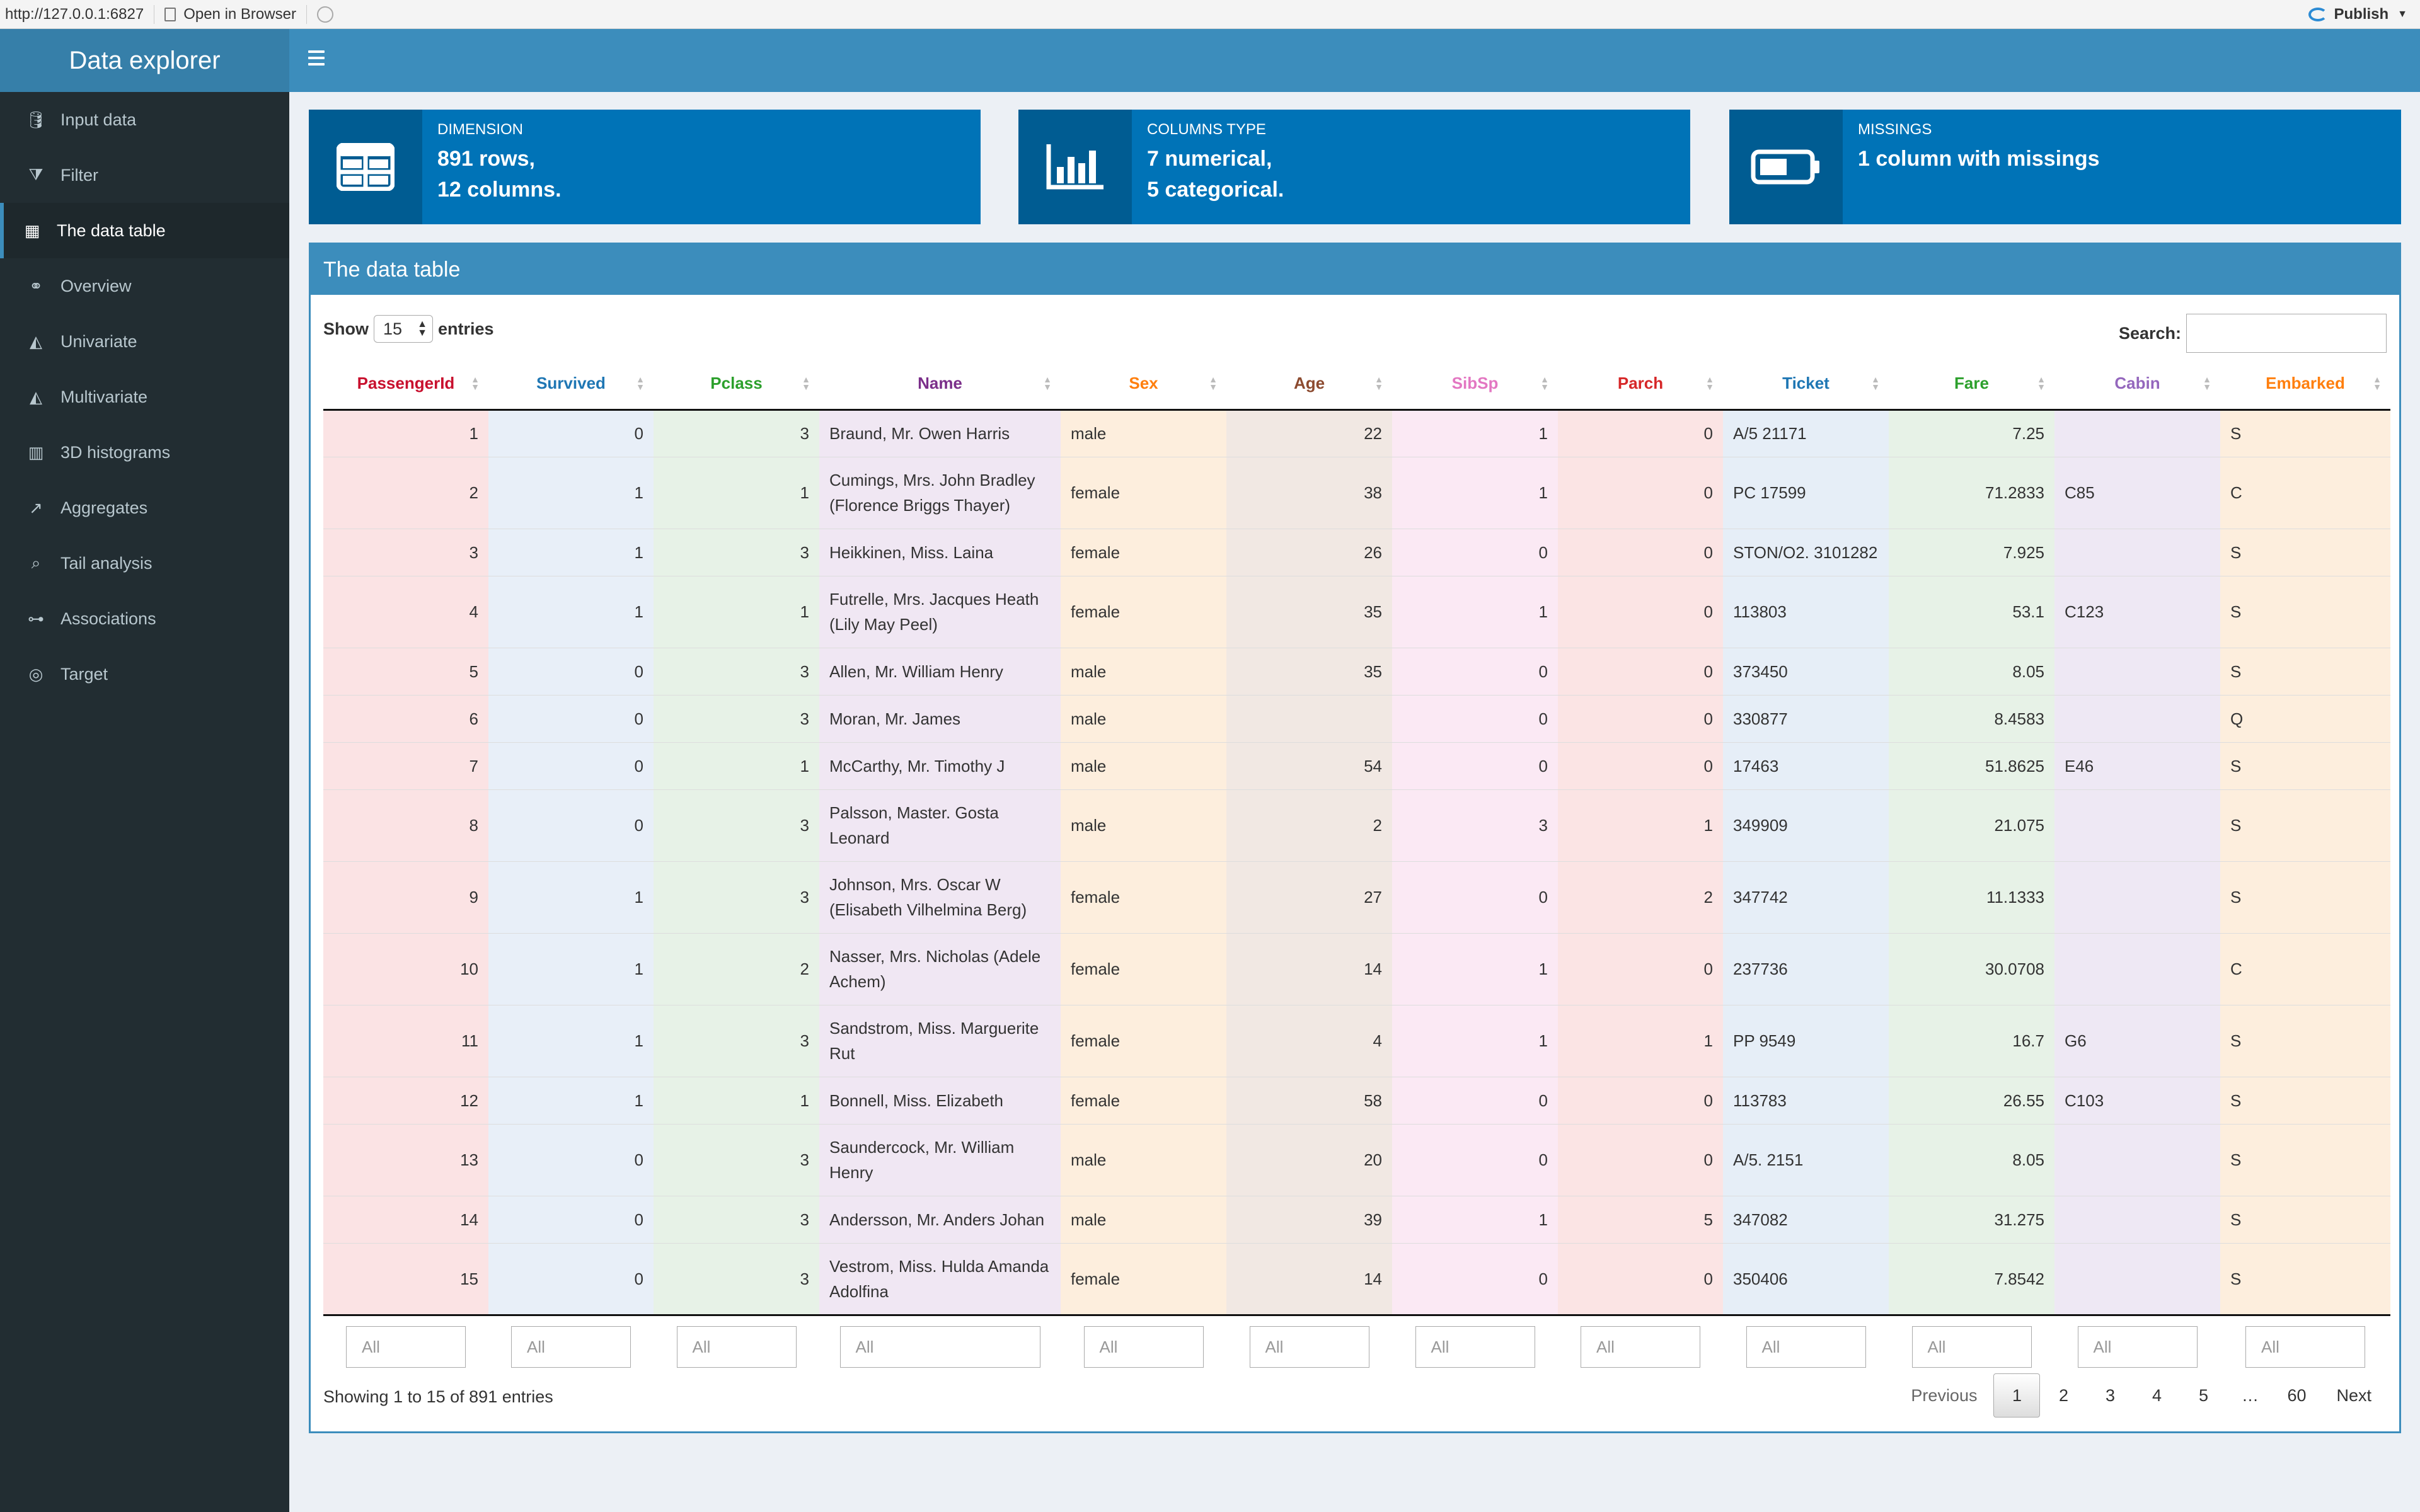 The image size is (2420, 1512). What do you see at coordinates (571, 1100) in the screenshot?
I see `cell-survived: 1` at bounding box center [571, 1100].